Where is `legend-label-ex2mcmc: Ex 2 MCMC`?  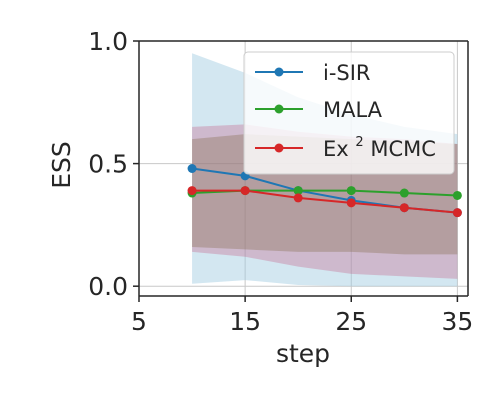
legend-label-ex2mcmc: Ex 2 MCMC is located at coordinates (379, 144).